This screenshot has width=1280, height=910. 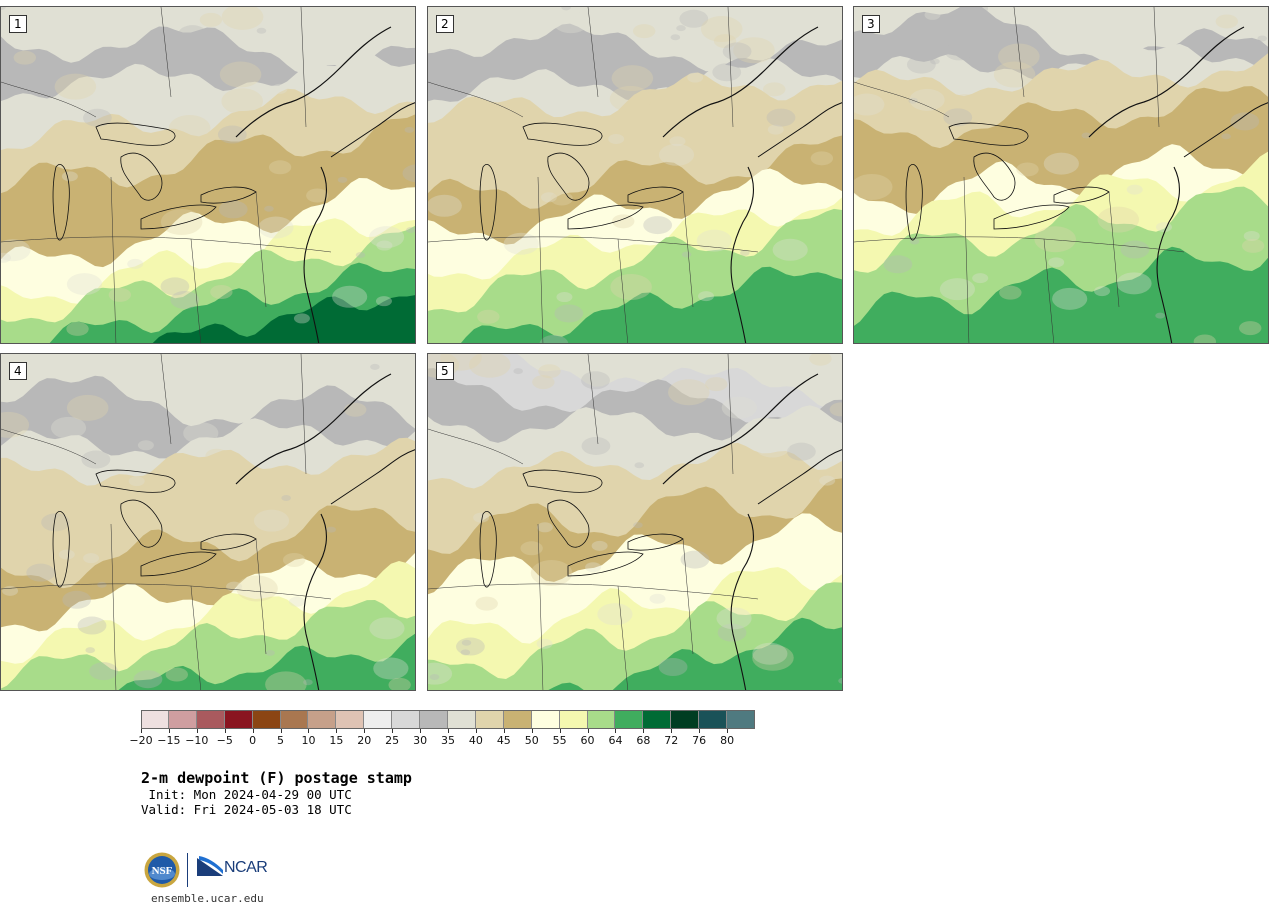 I want to click on colorbar-tick-label: 40, so click(x=475, y=740).